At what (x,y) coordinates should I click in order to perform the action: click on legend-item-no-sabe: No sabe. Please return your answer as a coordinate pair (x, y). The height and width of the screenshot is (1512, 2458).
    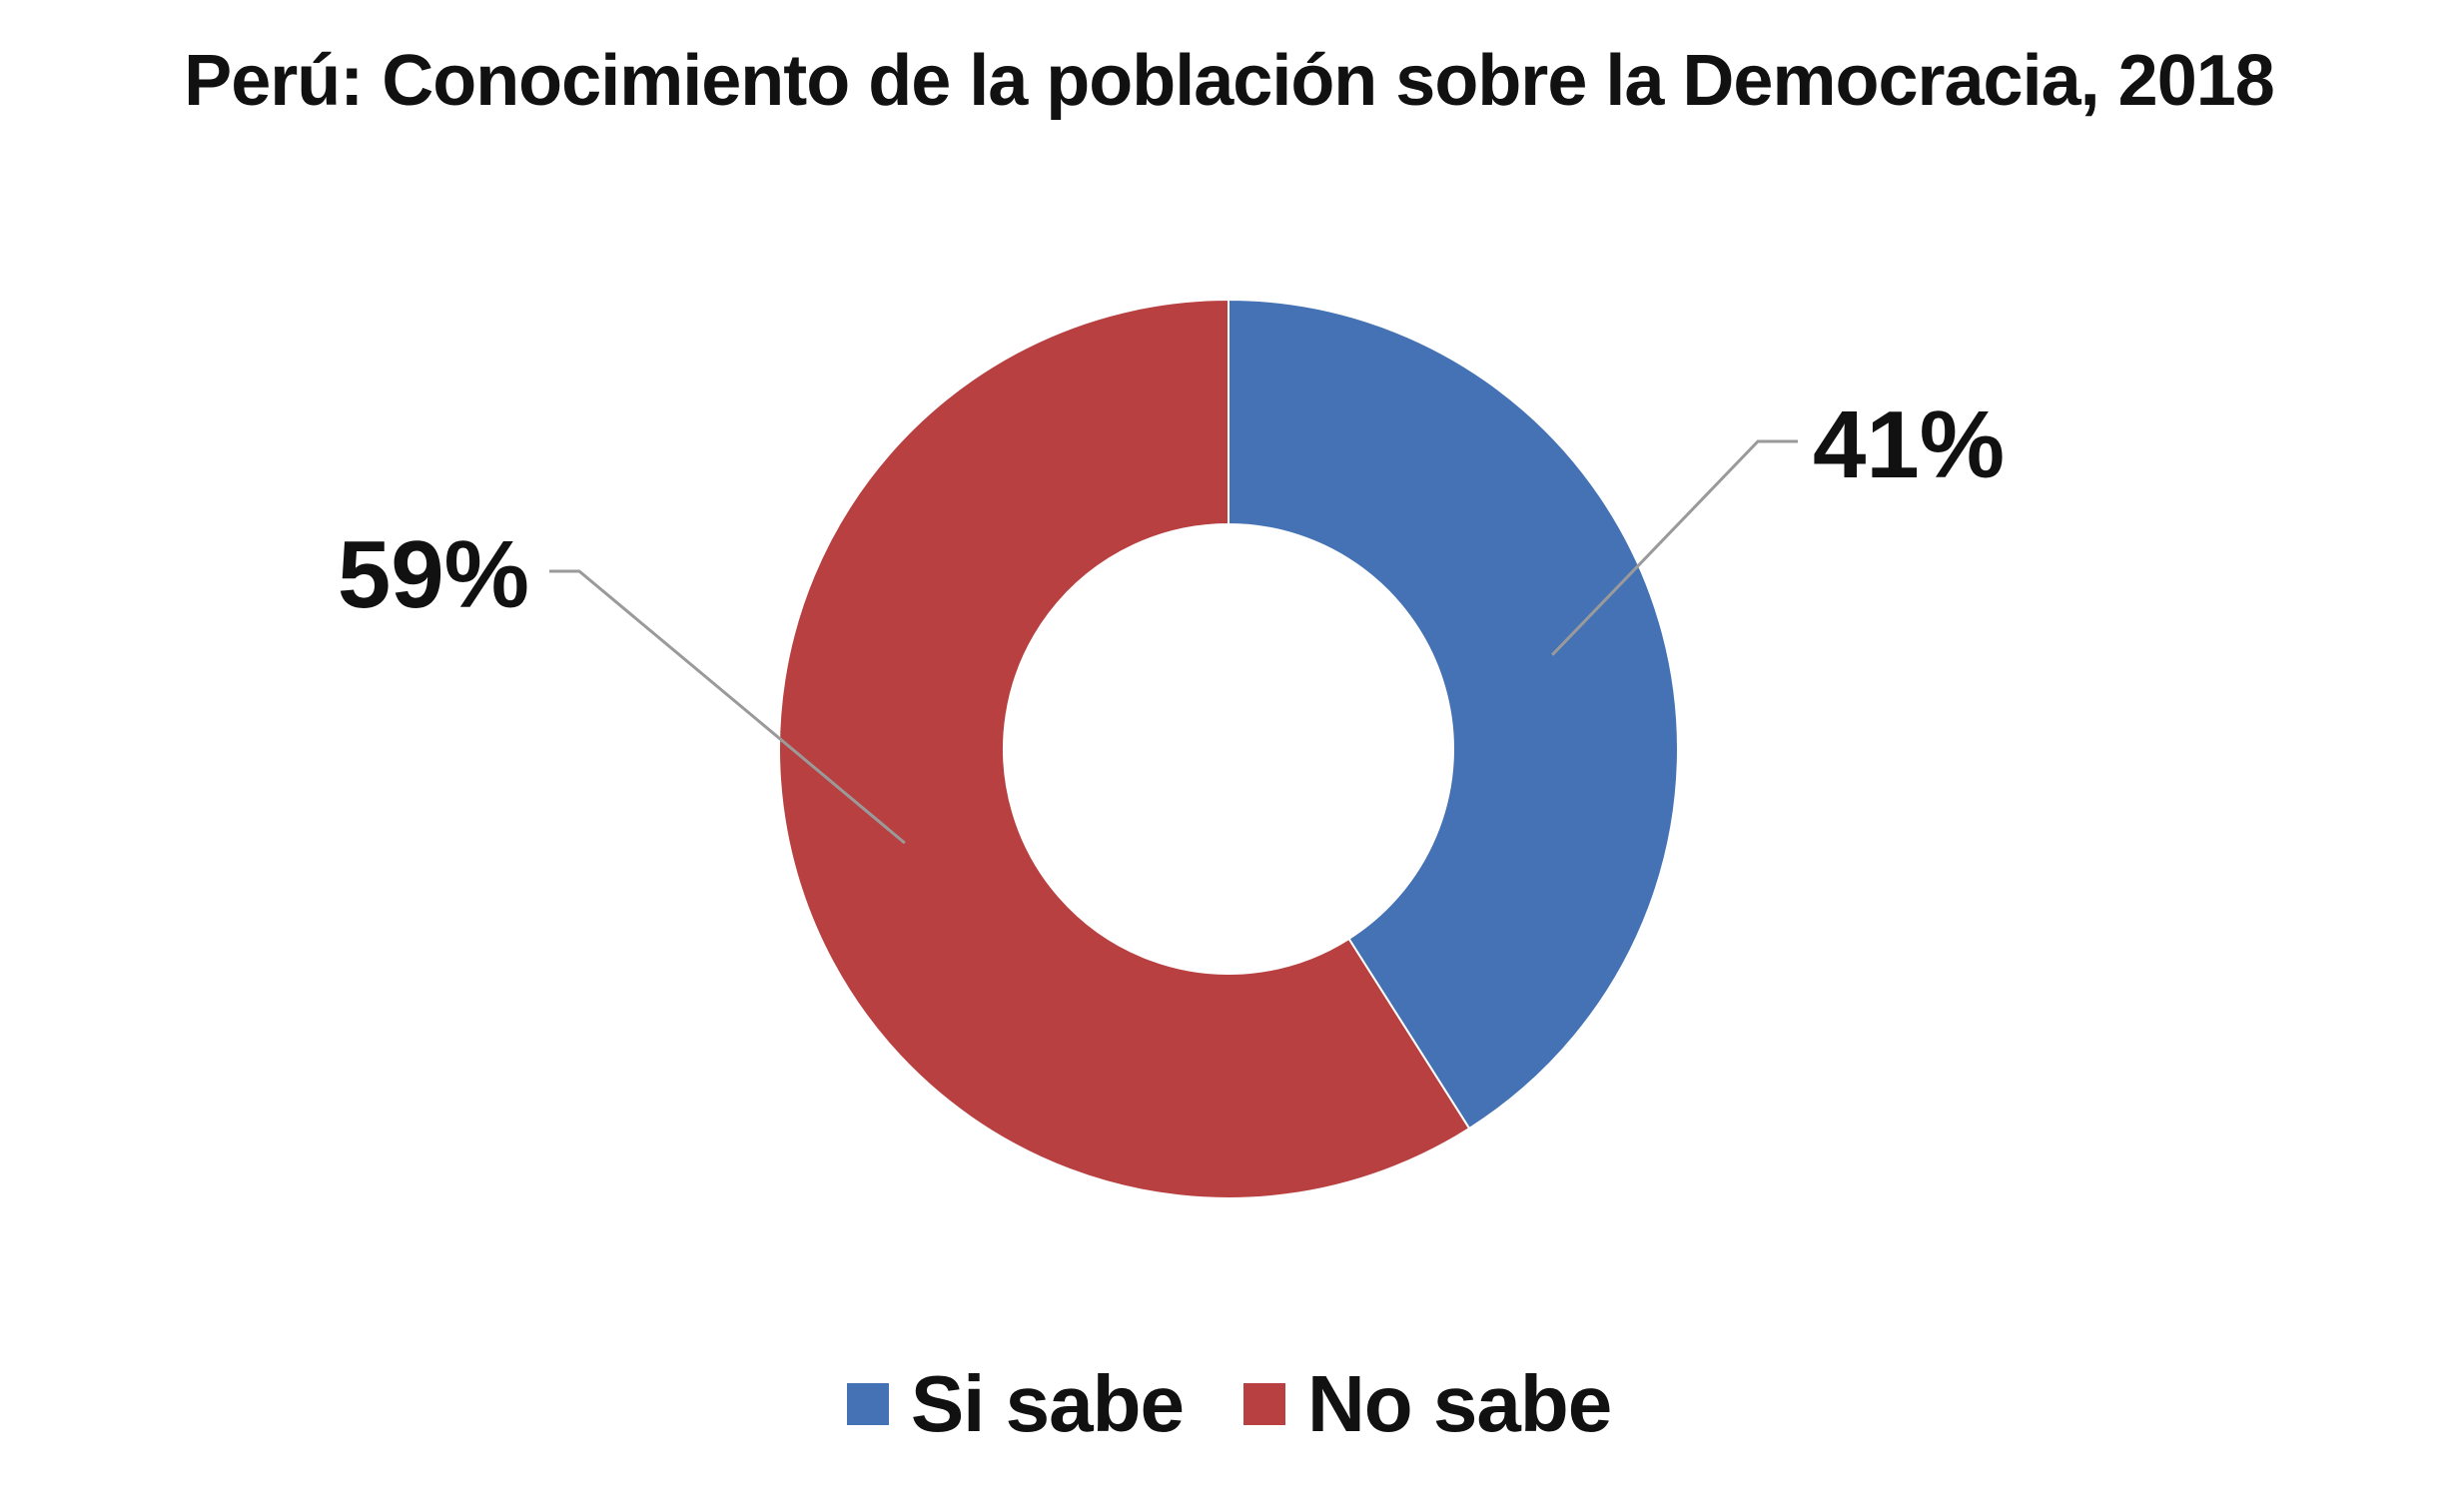
    Looking at the image, I should click on (1427, 1404).